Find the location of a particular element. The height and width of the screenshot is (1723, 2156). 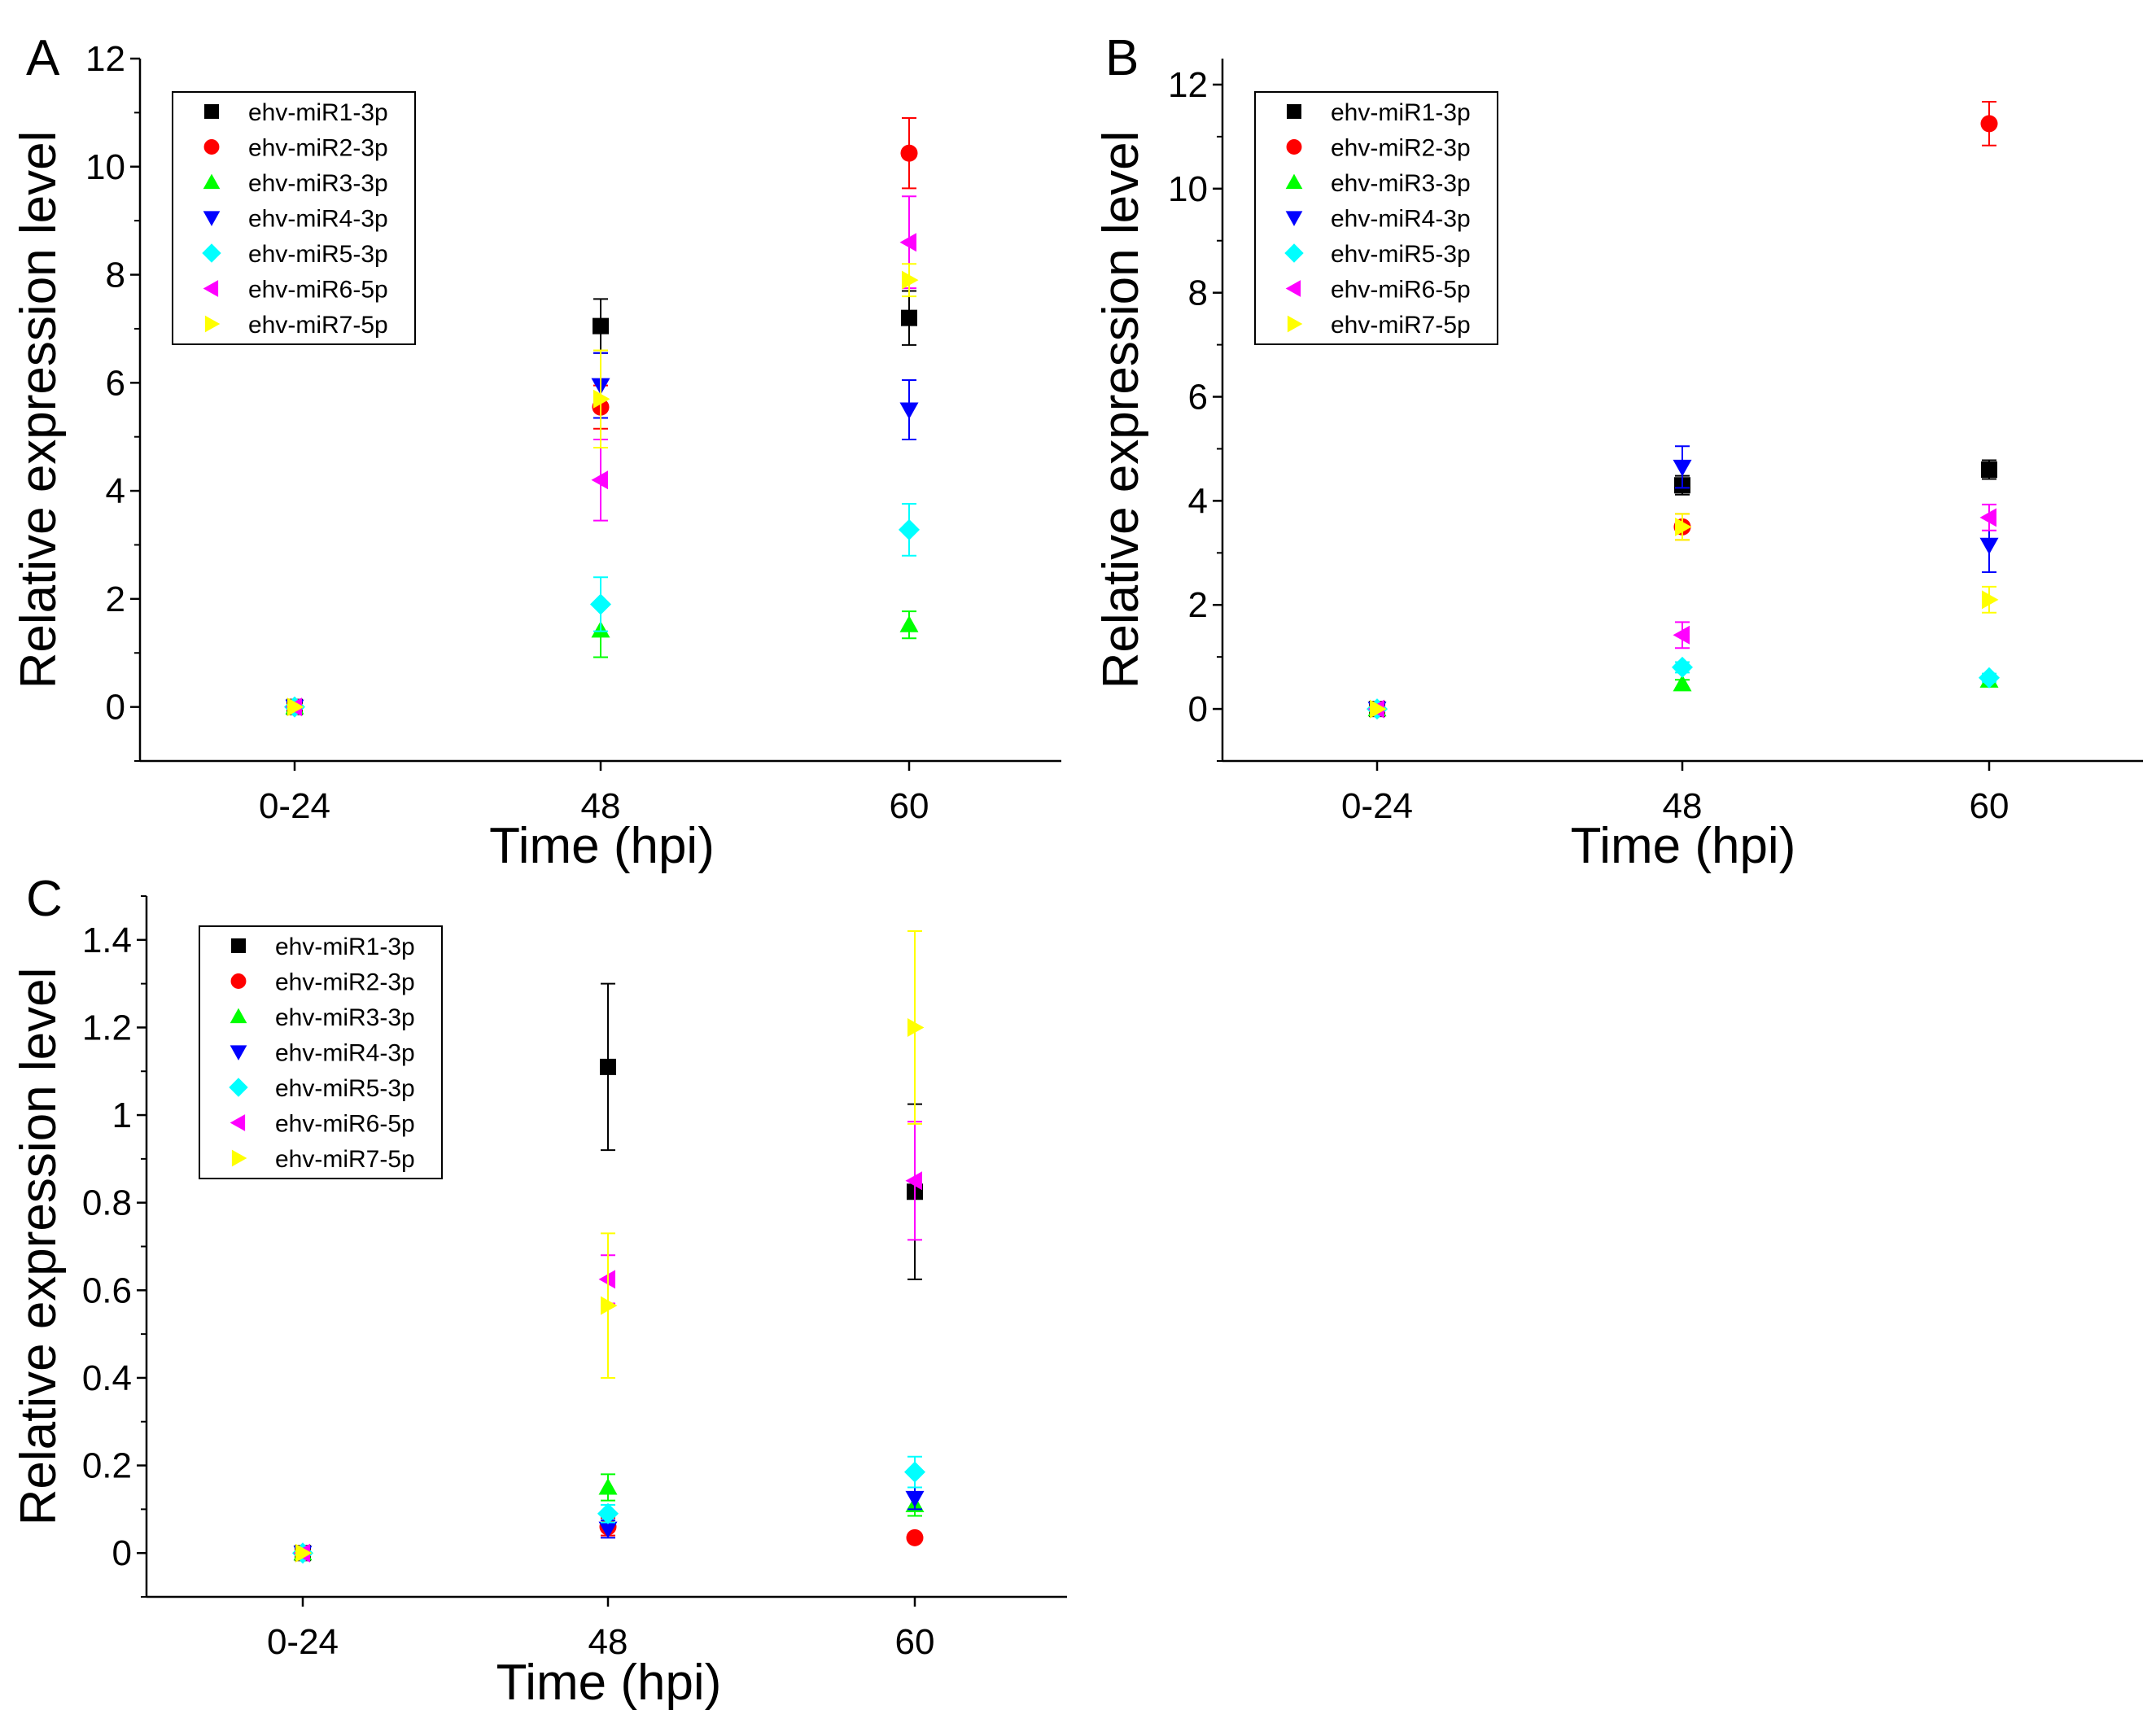

y-tick-label: 0 is located at coordinates (1198, 709).